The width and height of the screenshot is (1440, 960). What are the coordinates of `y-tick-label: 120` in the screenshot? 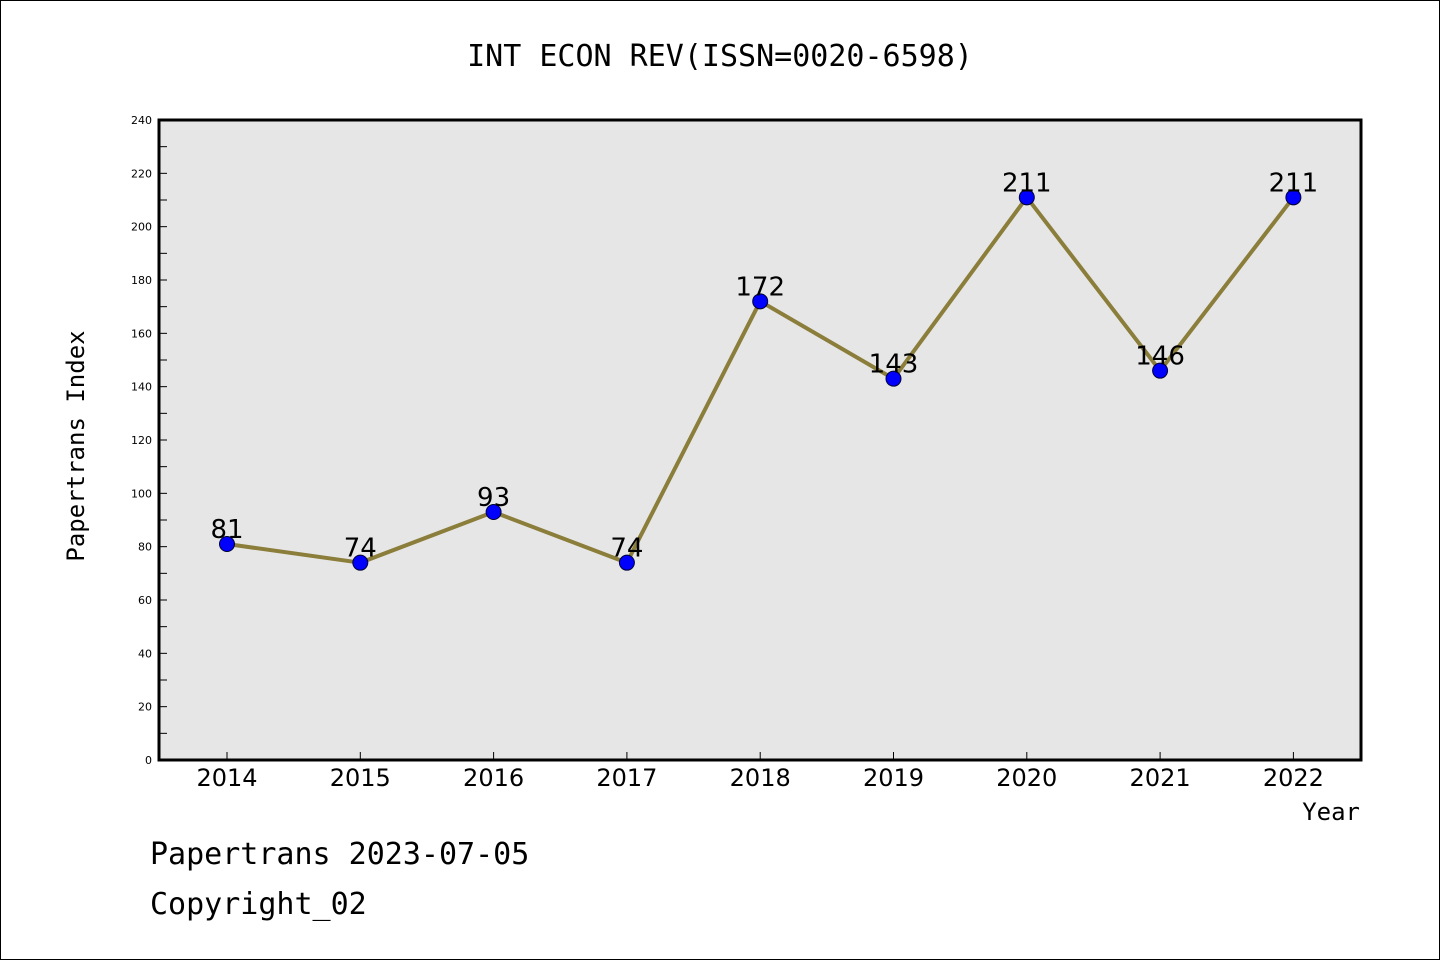 It's located at (141, 440).